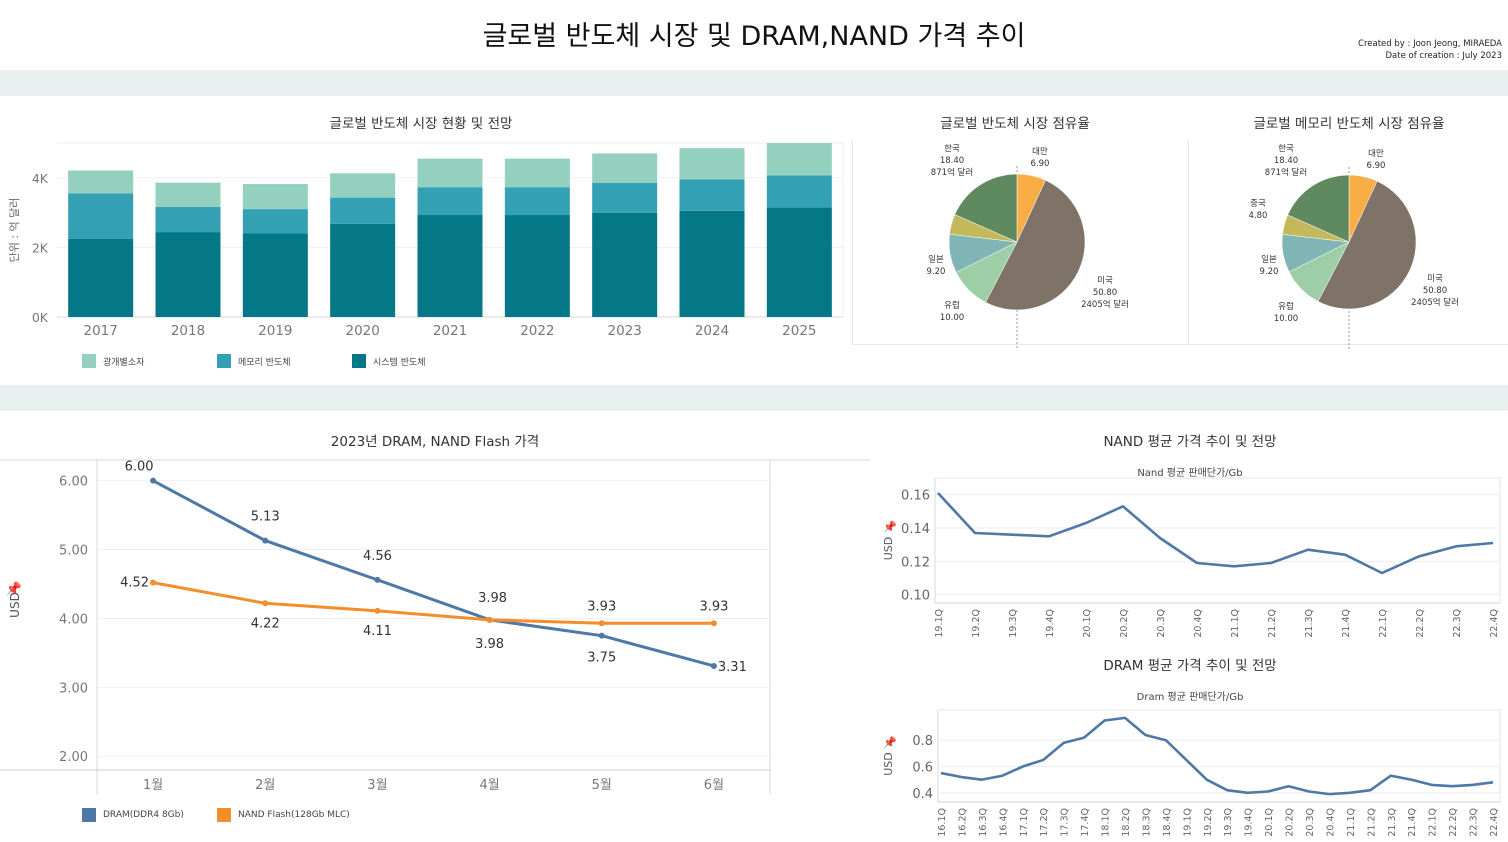 The width and height of the screenshot is (1508, 842). I want to click on share-memory-pie-slice-label: 유럽, so click(1286, 307).